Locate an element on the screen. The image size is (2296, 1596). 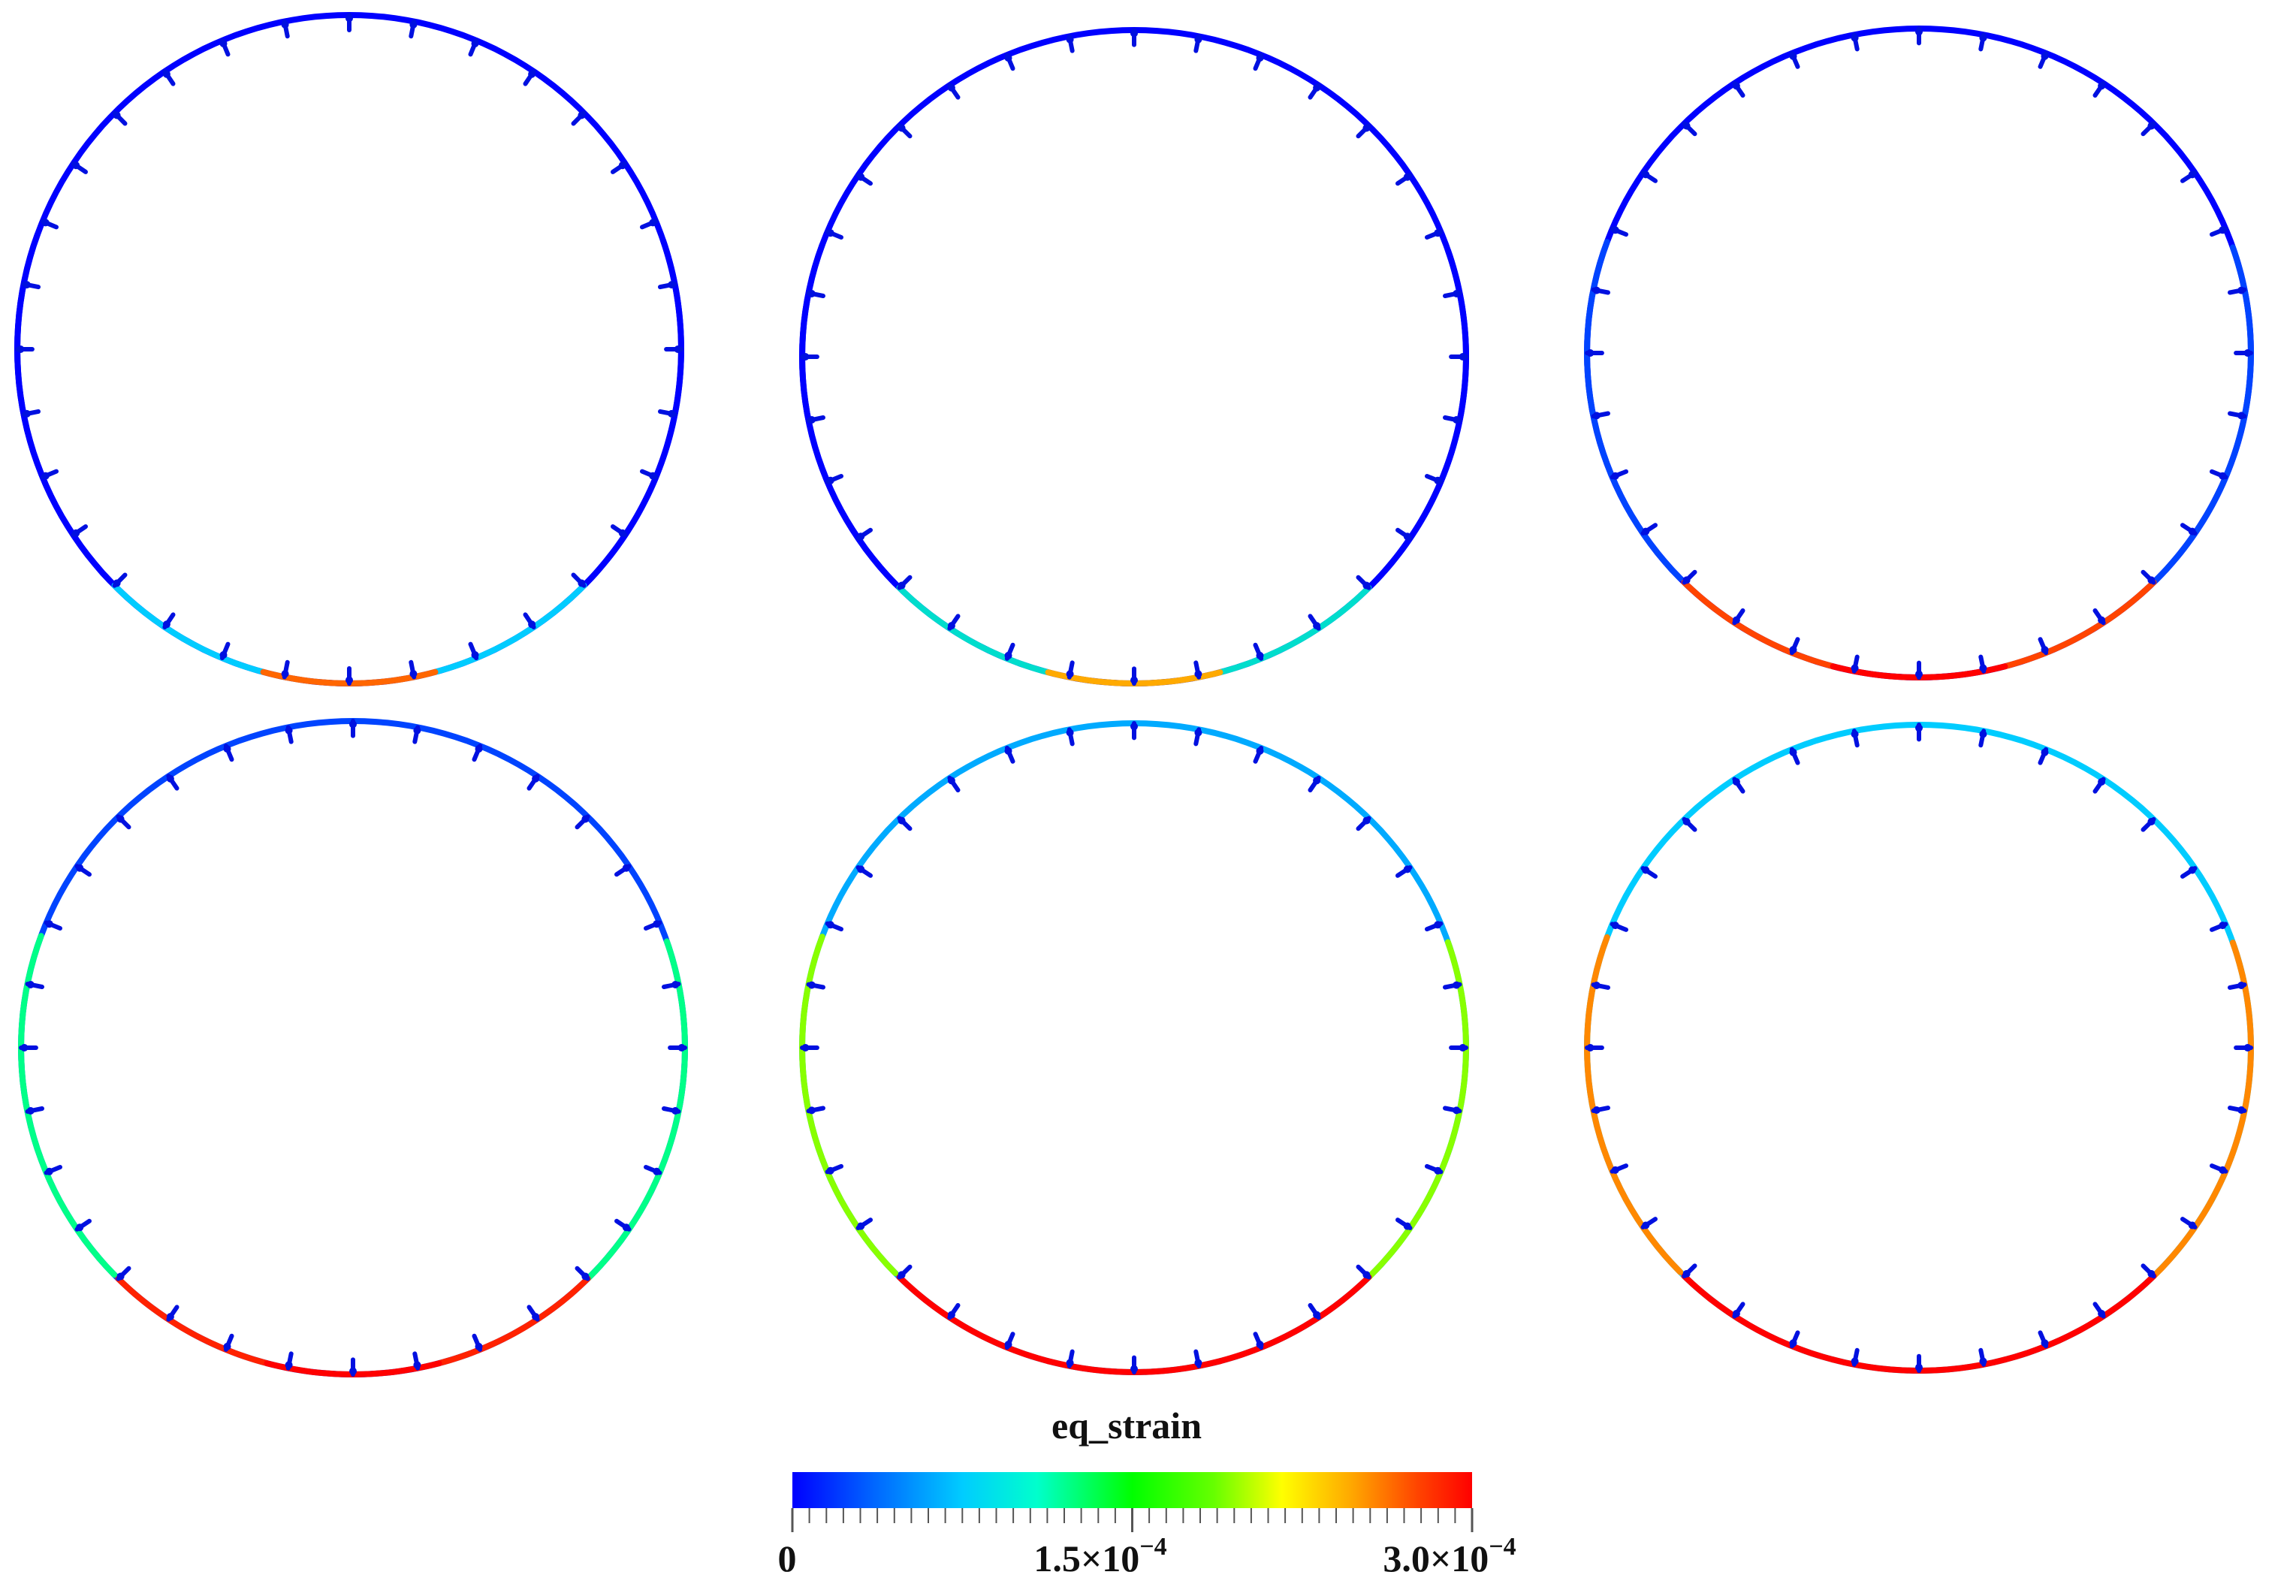
colorbar-tick-min: 0 is located at coordinates (787, 1558).